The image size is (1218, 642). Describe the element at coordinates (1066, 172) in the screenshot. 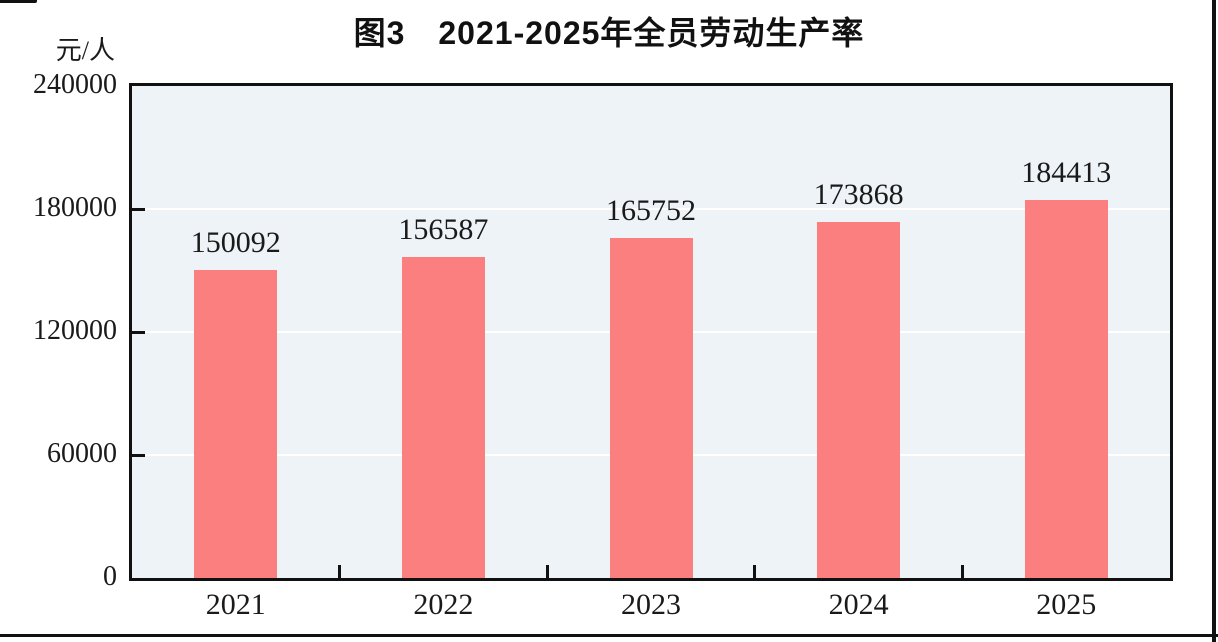

I see `bar-value-label-2025: 184413` at that location.